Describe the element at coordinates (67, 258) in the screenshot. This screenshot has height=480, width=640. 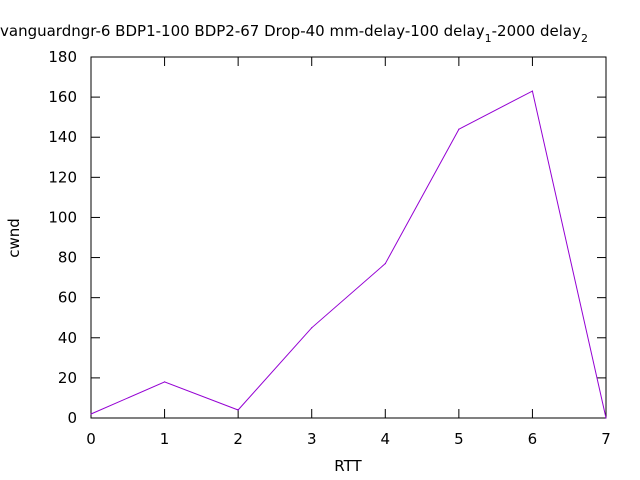
I see `y-tick-label: 80` at that location.